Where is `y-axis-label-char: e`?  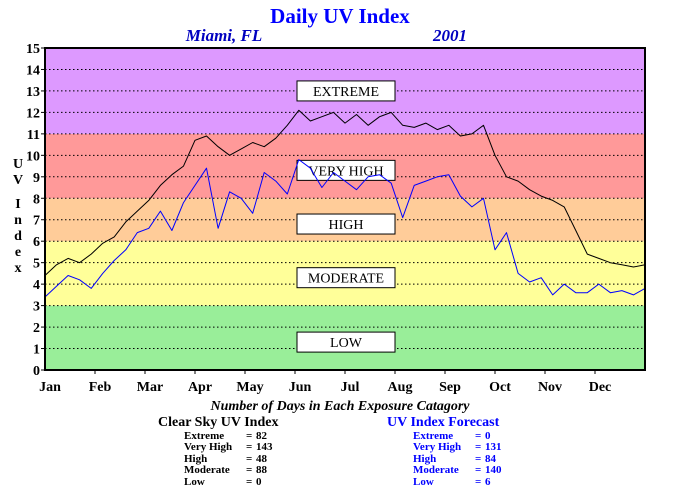
y-axis-label-char: e is located at coordinates (18, 252).